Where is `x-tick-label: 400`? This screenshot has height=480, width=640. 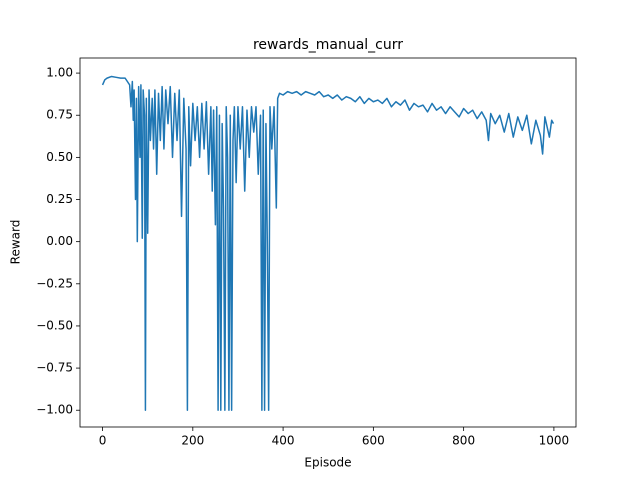
x-tick-label: 400 is located at coordinates (283, 441).